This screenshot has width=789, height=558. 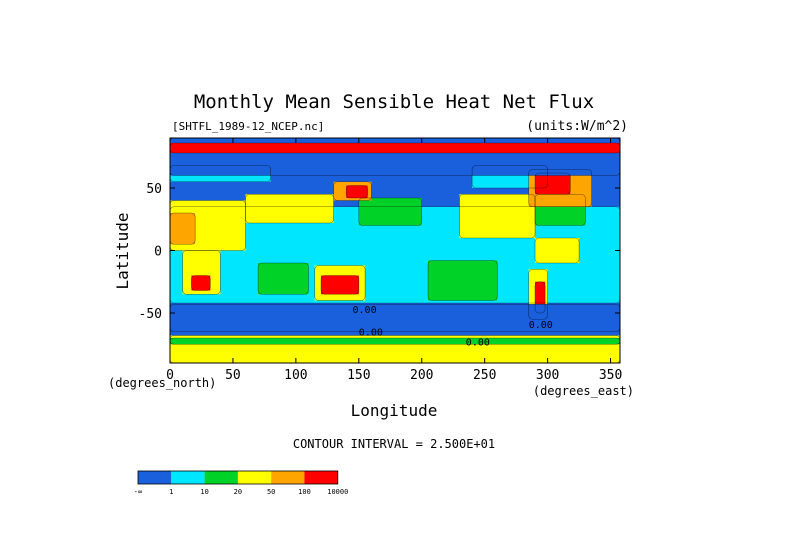 What do you see at coordinates (394, 444) in the screenshot?
I see `contour-interval-text: CONTOUR INTERVAL = 2.500E+01` at bounding box center [394, 444].